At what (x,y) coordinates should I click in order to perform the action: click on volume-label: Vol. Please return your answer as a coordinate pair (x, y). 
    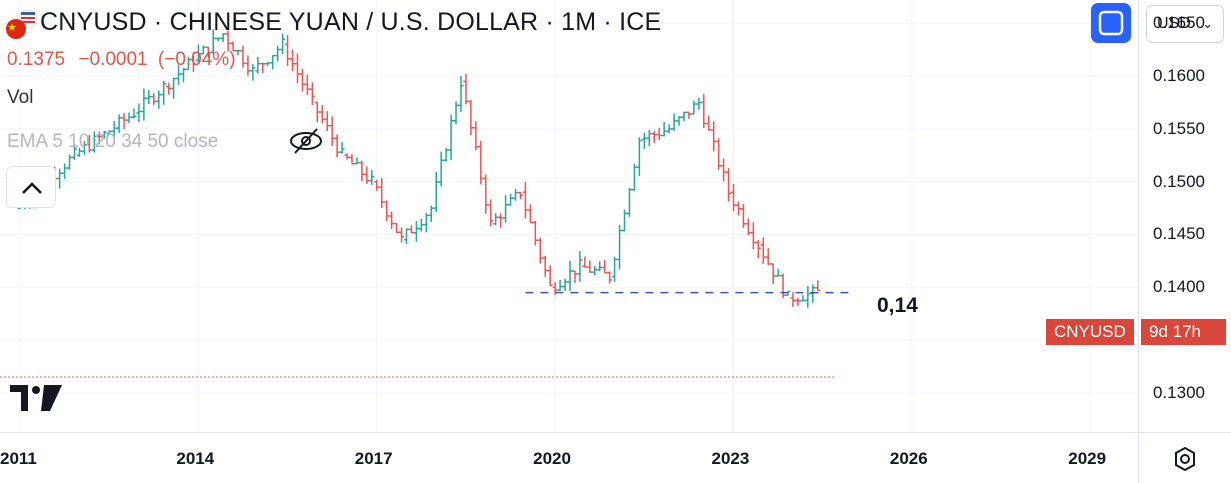
    Looking at the image, I should click on (20, 97).